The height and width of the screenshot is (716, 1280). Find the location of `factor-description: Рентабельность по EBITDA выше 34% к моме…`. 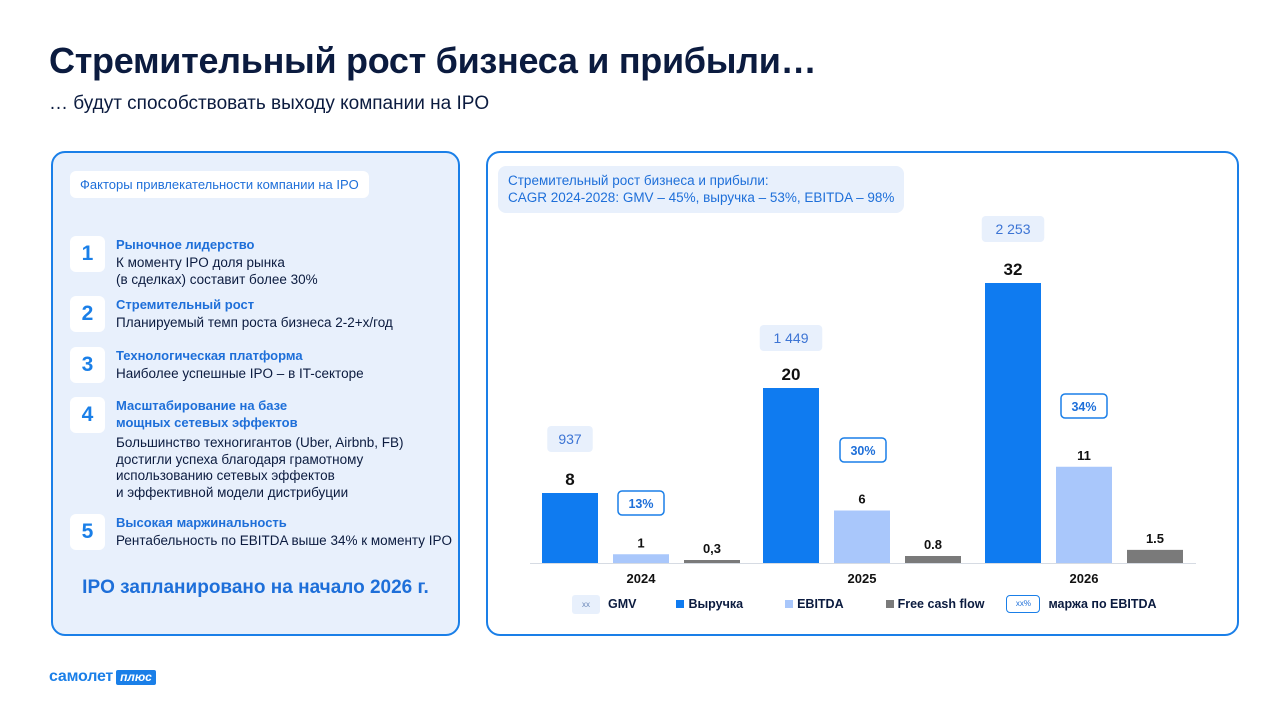

factor-description: Рентабельность по EBITDA выше 34% к моме… is located at coordinates (284, 540).